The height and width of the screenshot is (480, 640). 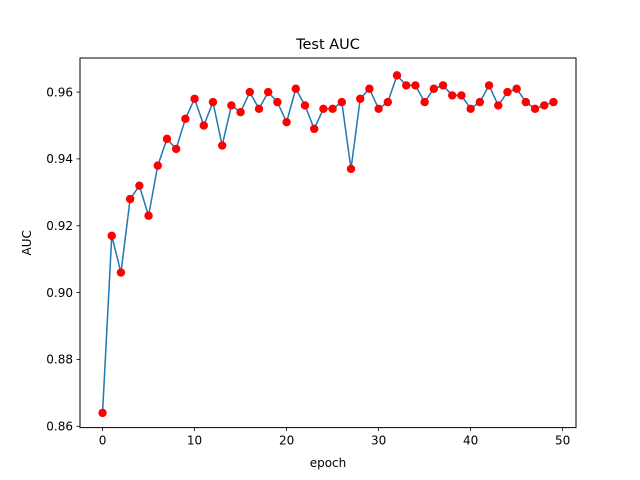 What do you see at coordinates (27, 242) in the screenshot?
I see `y-axis-label: AUC` at bounding box center [27, 242].